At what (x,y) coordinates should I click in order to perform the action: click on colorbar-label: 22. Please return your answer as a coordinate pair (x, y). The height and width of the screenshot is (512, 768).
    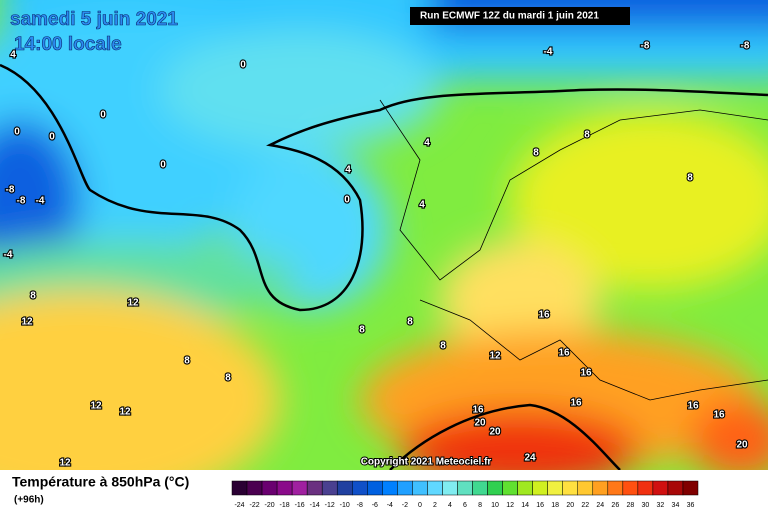
    Looking at the image, I should click on (585, 505).